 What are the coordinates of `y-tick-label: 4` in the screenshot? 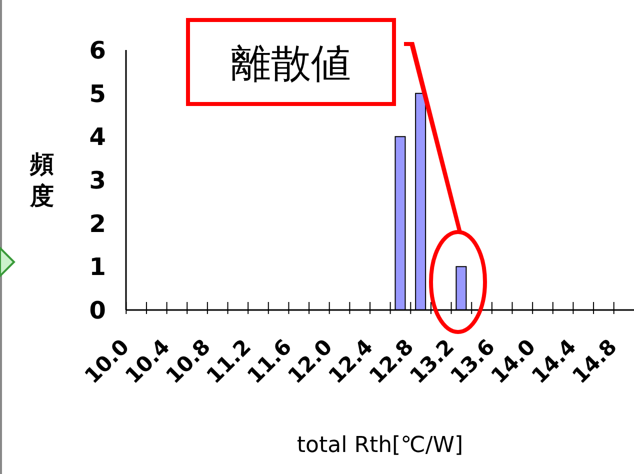 It's located at (97, 137).